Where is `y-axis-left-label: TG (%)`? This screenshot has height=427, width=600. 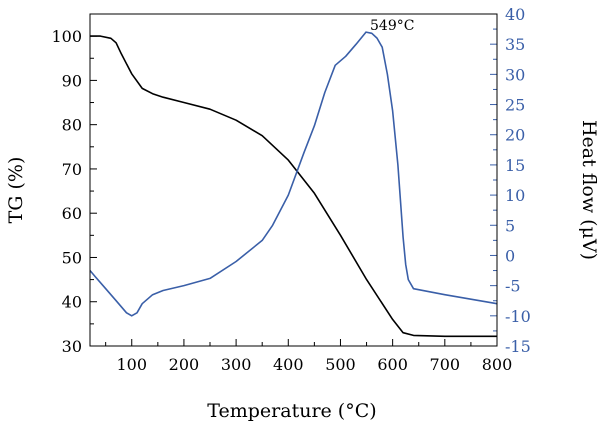
y-axis-left-label: TG (%) is located at coordinates (16, 190).